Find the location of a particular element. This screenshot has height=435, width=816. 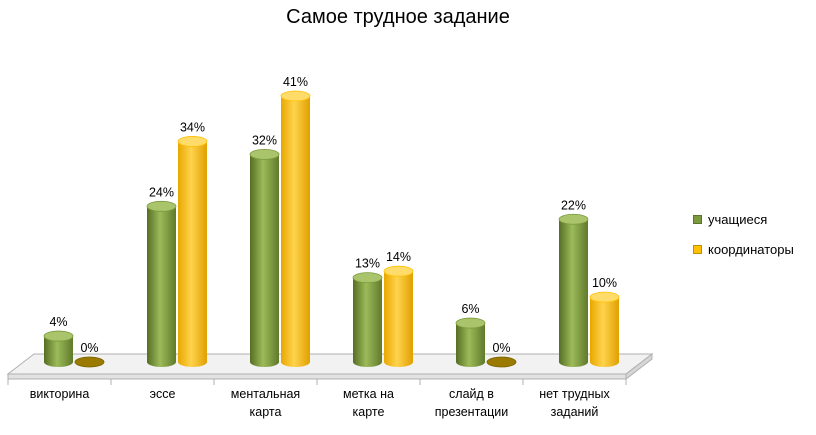

data-label-students-1: 24% is located at coordinates (161, 192).